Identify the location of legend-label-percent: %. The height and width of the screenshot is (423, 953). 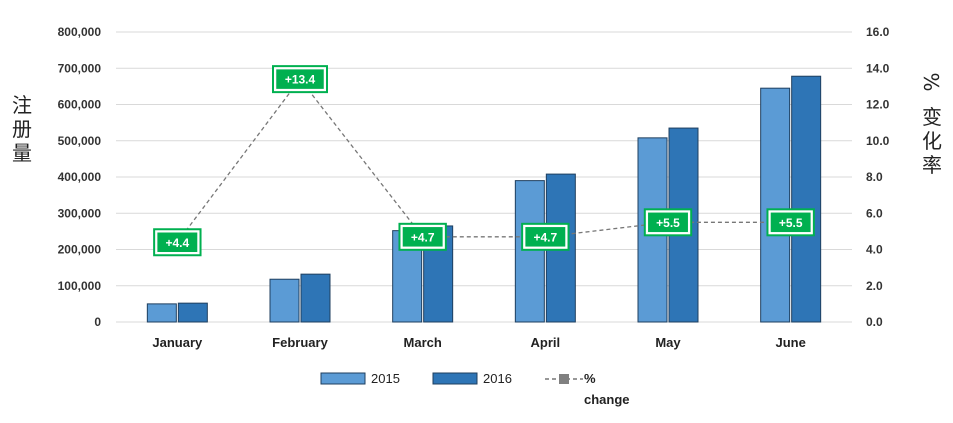
(590, 378).